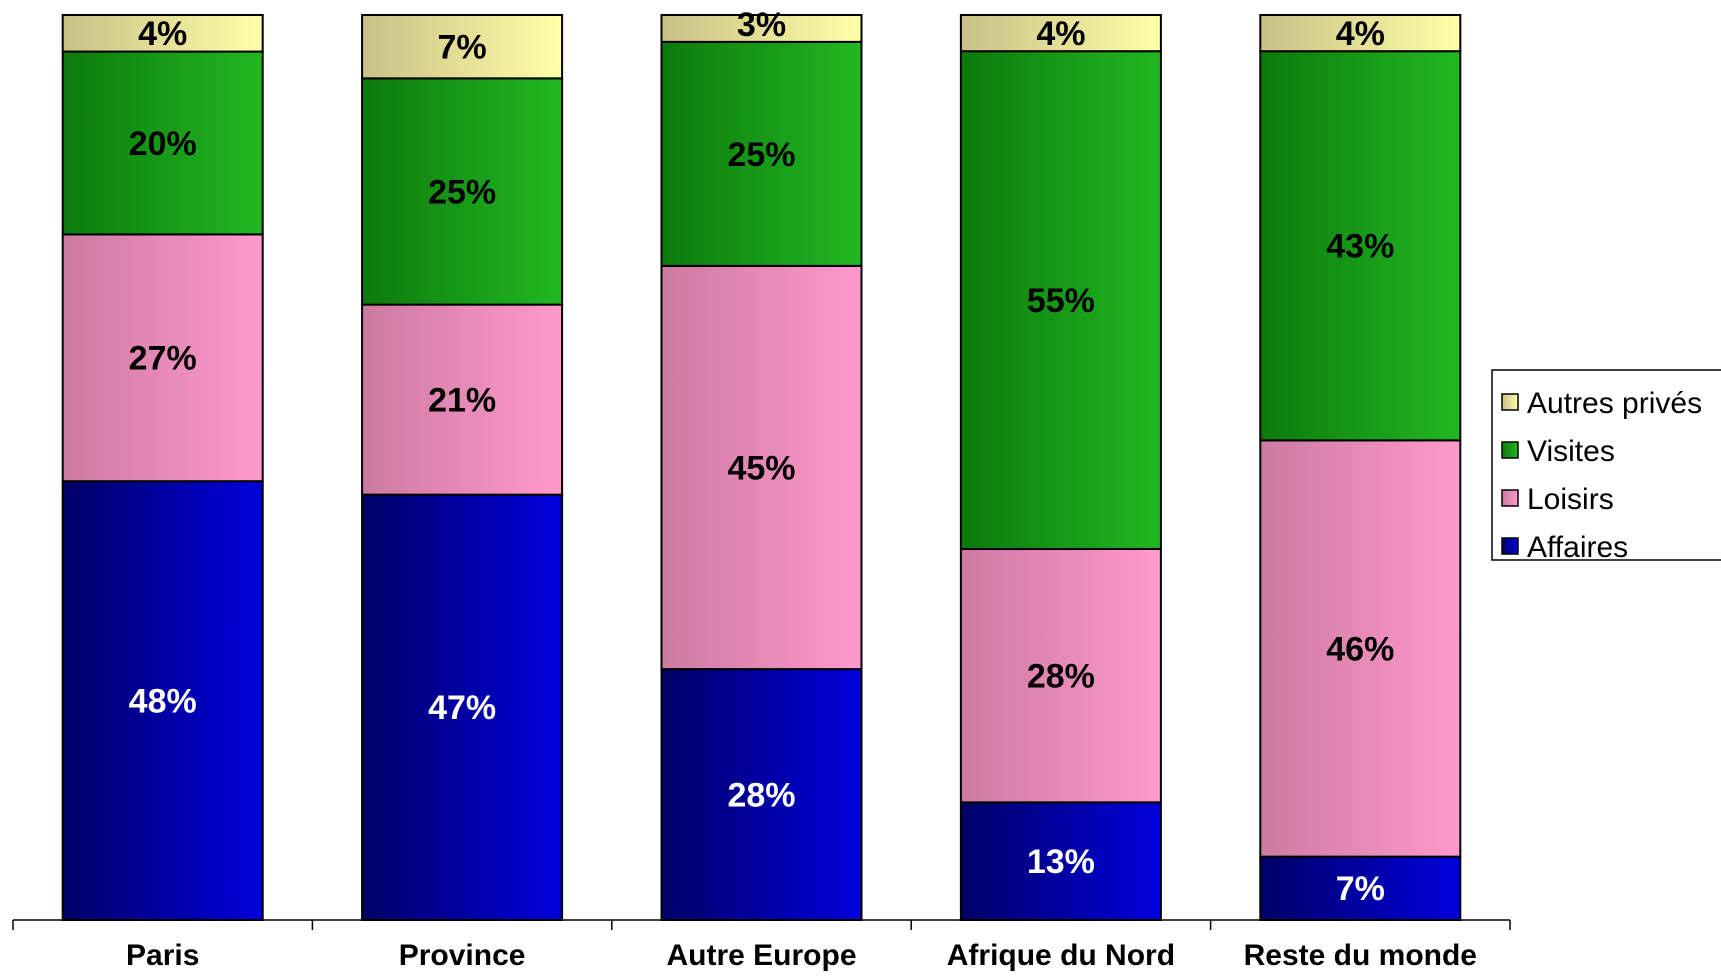 Image resolution: width=1721 pixels, height=979 pixels. I want to click on bar-segment-autres-priv-s-autre-europe, so click(761, 28).